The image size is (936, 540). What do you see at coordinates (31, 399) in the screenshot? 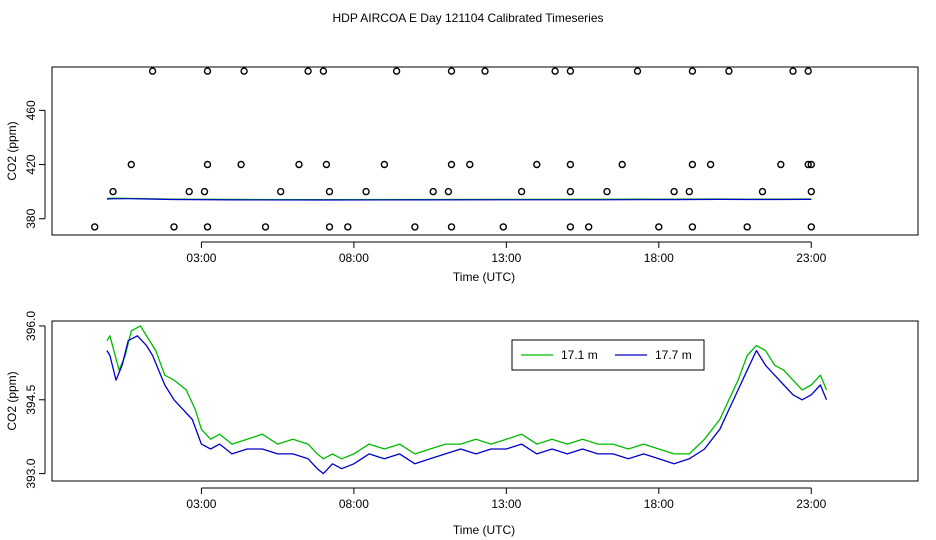
I see `p2-y-tick-label: 394.5` at bounding box center [31, 399].